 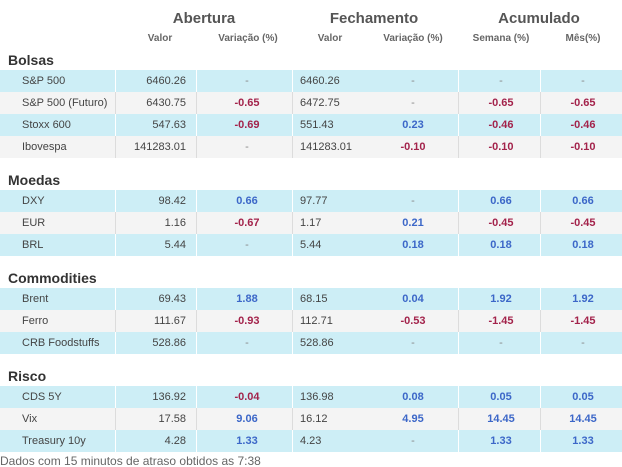 I want to click on cell-open-variation: -0.93, so click(x=247, y=321).